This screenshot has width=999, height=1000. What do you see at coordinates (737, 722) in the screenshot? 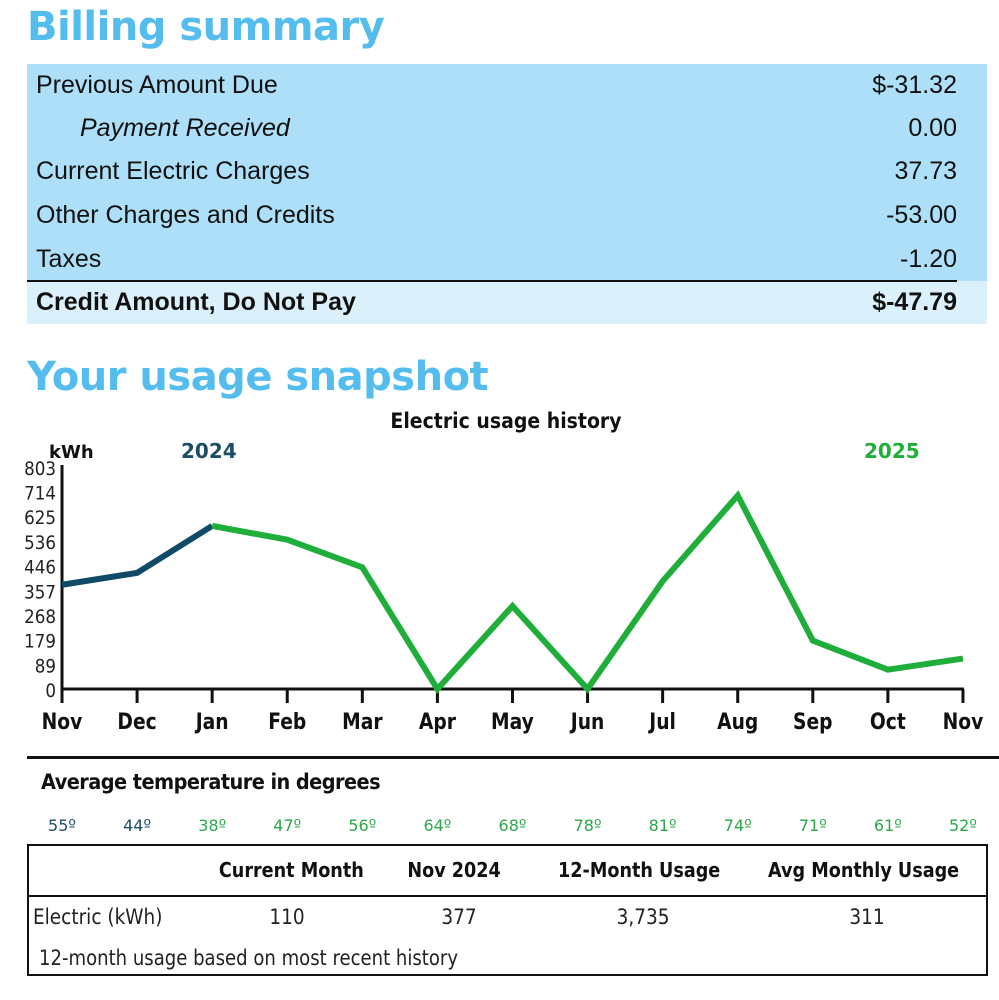
I see `x-tick-label: Aug` at bounding box center [737, 722].